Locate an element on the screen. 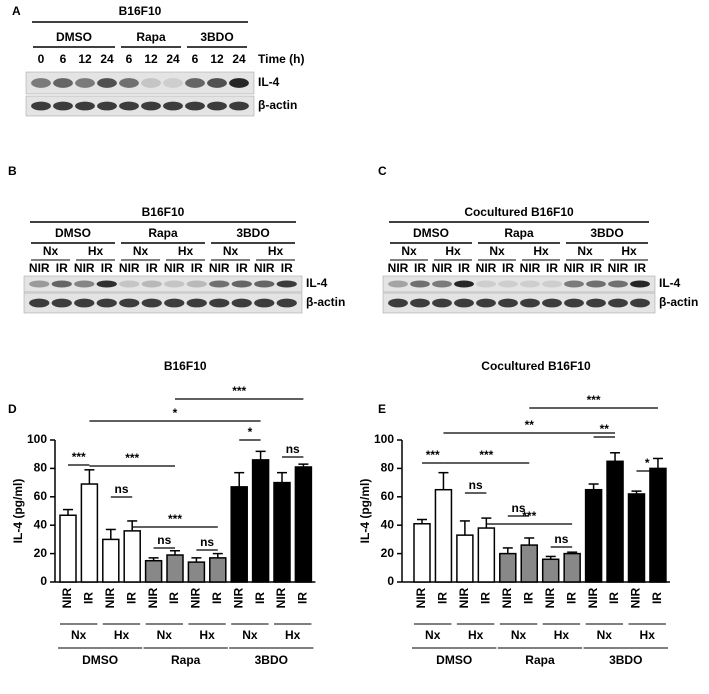  chart-title: B16F10 is located at coordinates (185, 366).